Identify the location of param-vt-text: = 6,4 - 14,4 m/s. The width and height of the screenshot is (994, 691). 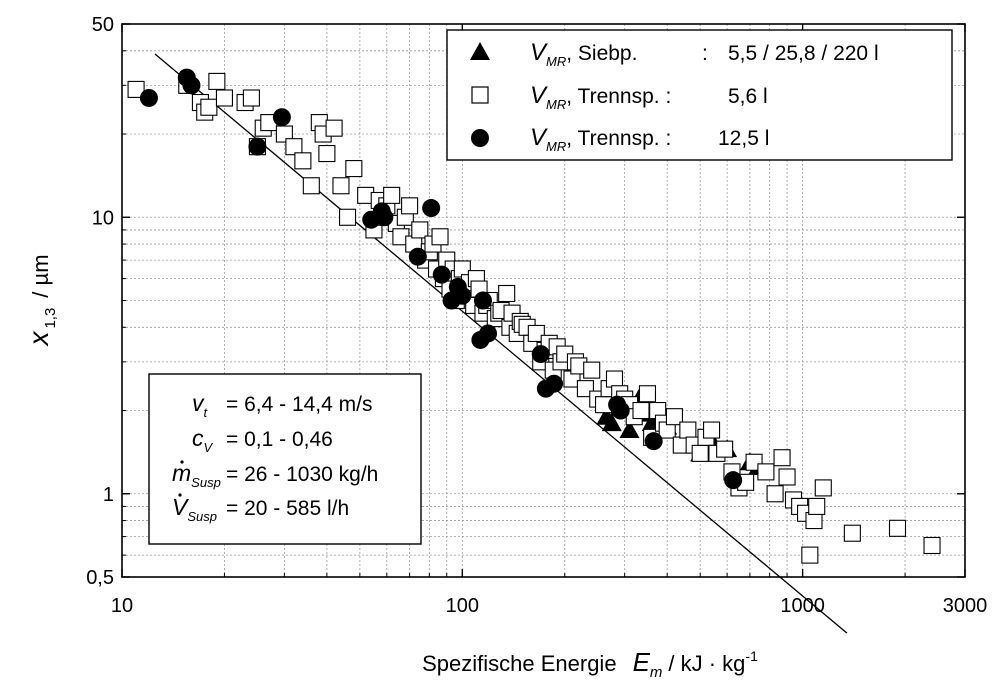
(299, 404).